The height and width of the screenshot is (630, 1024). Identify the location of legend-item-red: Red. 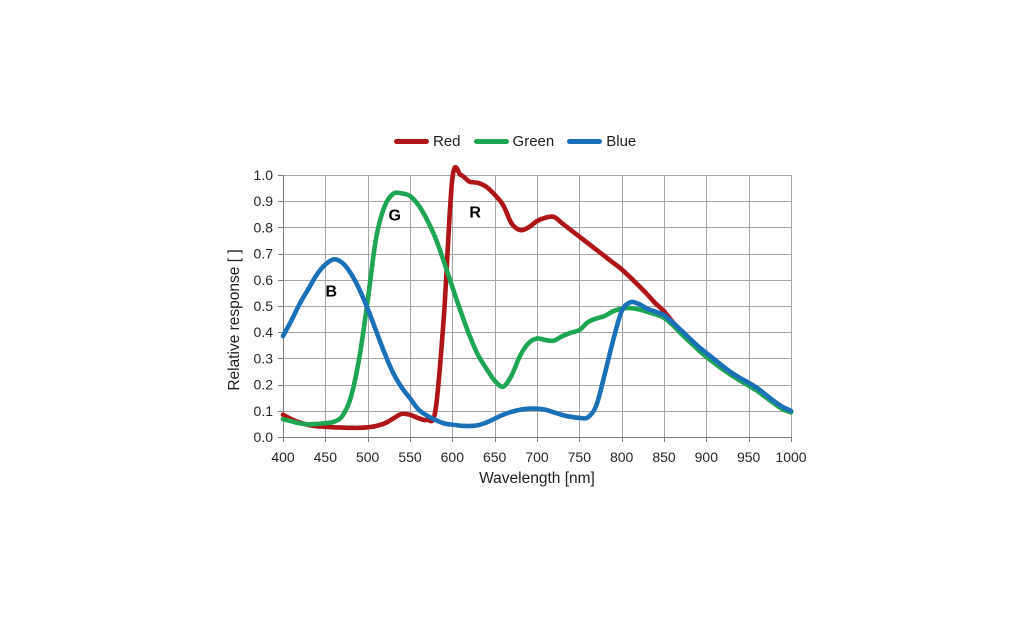
(427, 141).